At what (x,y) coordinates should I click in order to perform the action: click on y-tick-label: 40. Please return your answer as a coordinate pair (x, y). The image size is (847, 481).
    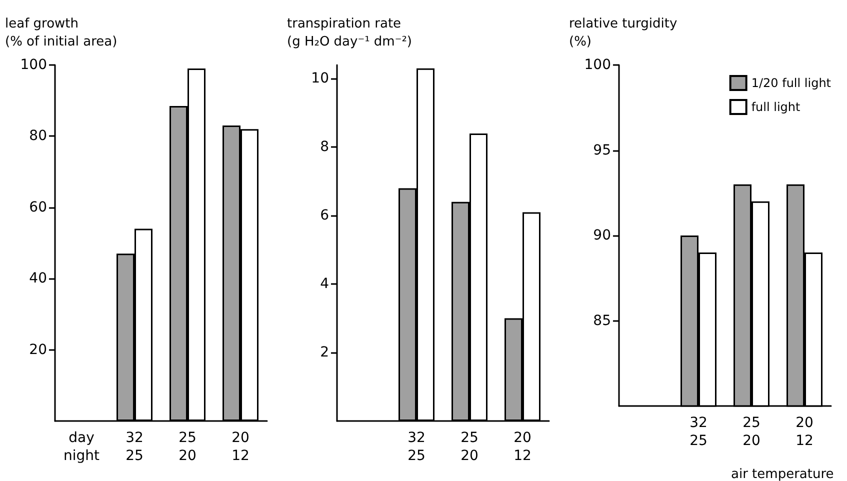
    Looking at the image, I should click on (38, 278).